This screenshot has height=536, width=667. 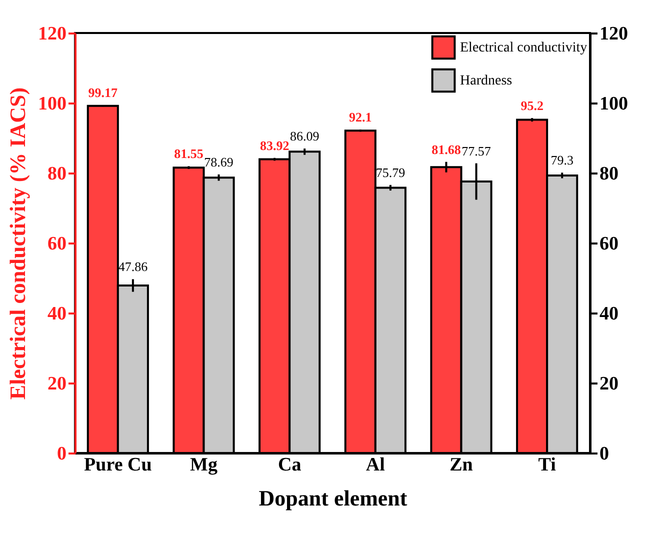 What do you see at coordinates (532, 106) in the screenshot?
I see `data-label: 95.2` at bounding box center [532, 106].